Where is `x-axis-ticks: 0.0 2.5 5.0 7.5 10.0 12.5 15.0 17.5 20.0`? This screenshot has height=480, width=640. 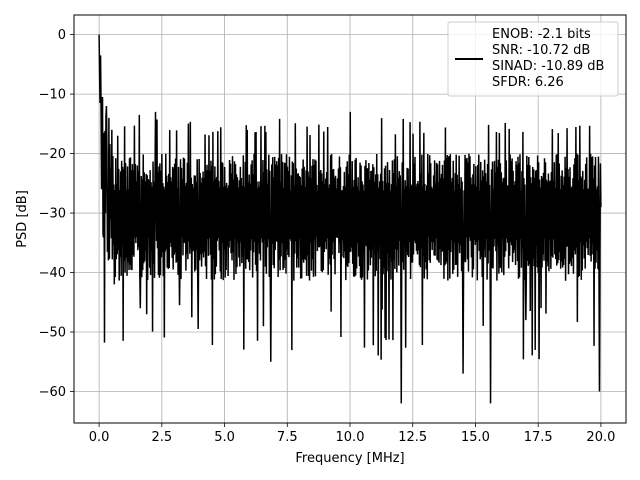 x-axis-ticks: 0.0 2.5 5.0 7.5 10.0 12.5 15.0 17.5 20.0 is located at coordinates (352, 434).